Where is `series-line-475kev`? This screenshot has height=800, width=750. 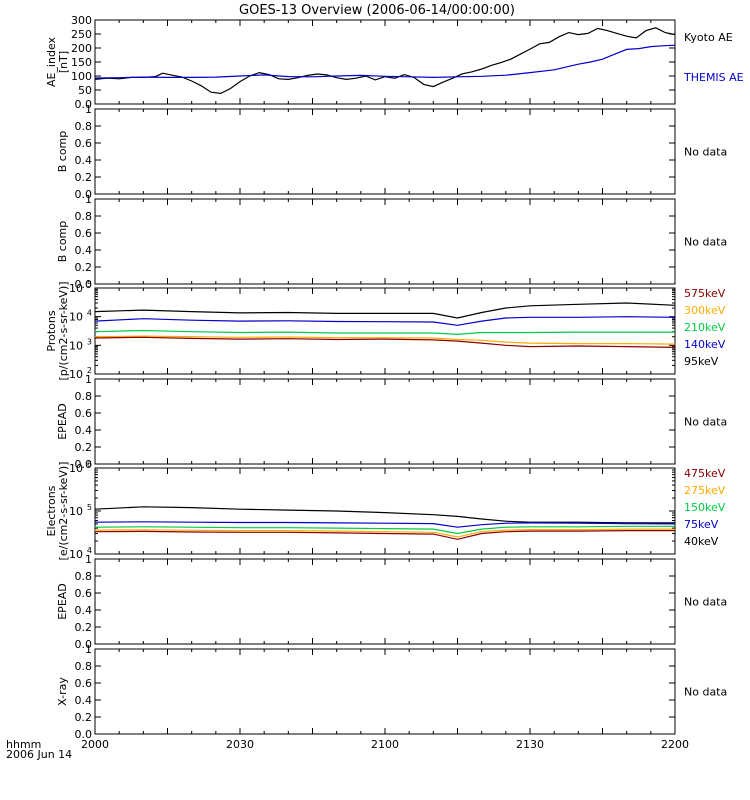 series-line-475kev is located at coordinates (384, 534).